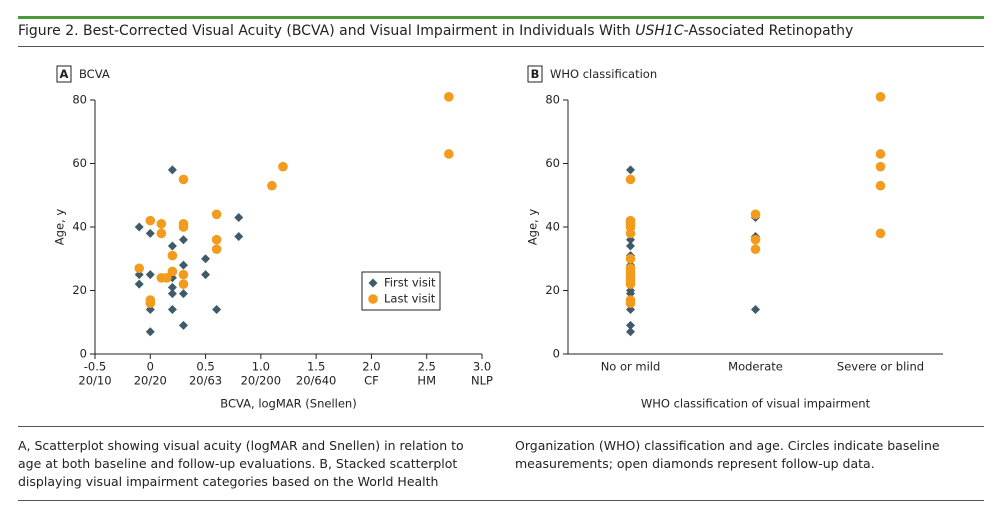 The image size is (1000, 509). What do you see at coordinates (880, 367) in the screenshot?
I see `x-tick-label: Severe or blind` at bounding box center [880, 367].